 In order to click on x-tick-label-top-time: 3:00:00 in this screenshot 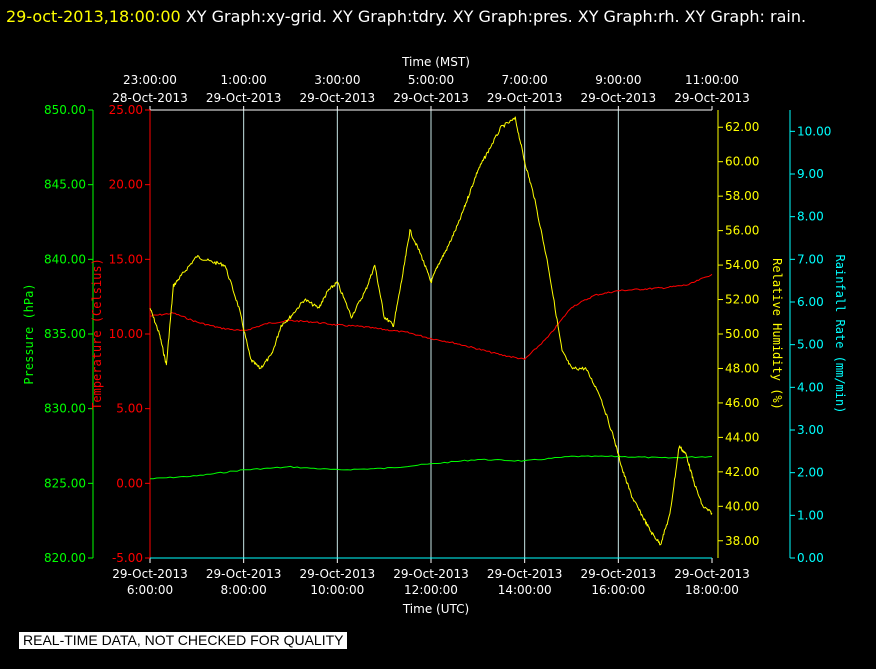, I will do `click(337, 80)`.